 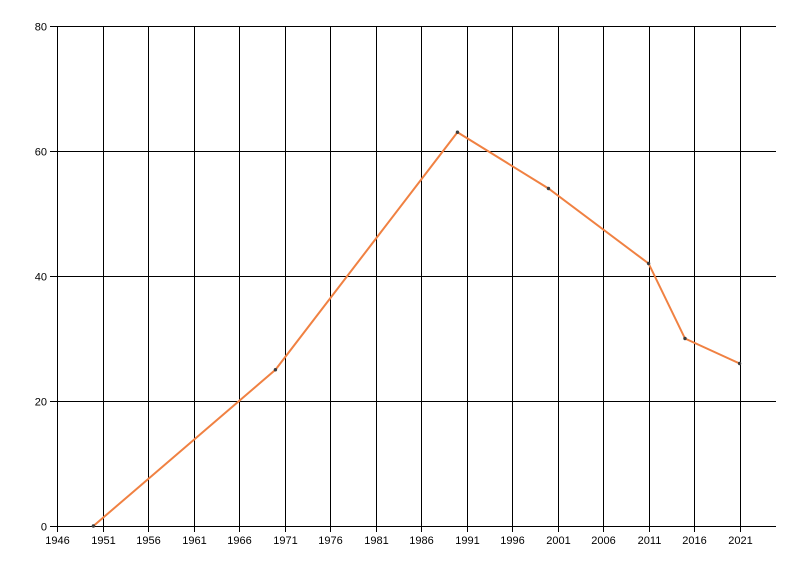 I want to click on x-axis-tick-label: 2006, so click(x=603, y=541).